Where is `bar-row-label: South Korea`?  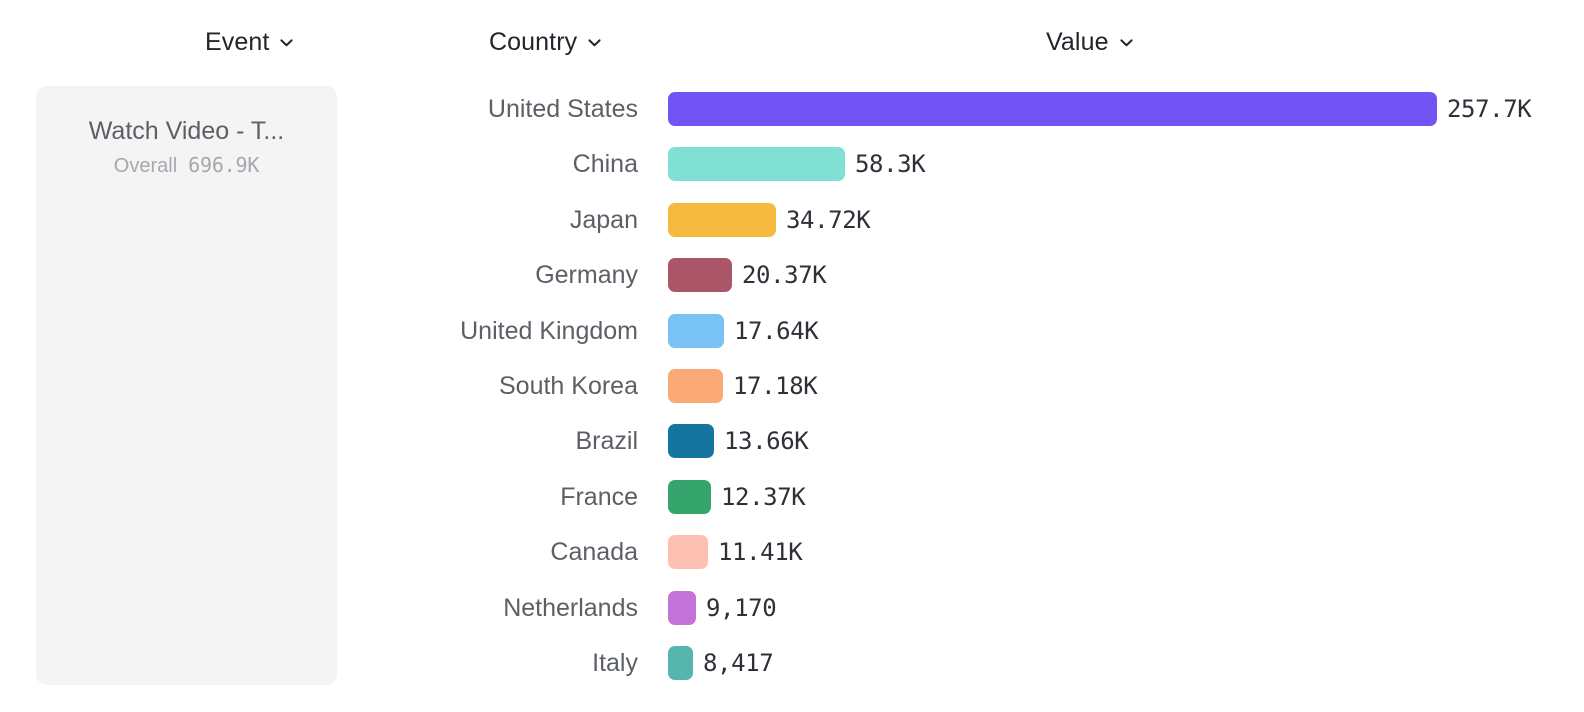
bar-row-label: South Korea is located at coordinates (568, 385).